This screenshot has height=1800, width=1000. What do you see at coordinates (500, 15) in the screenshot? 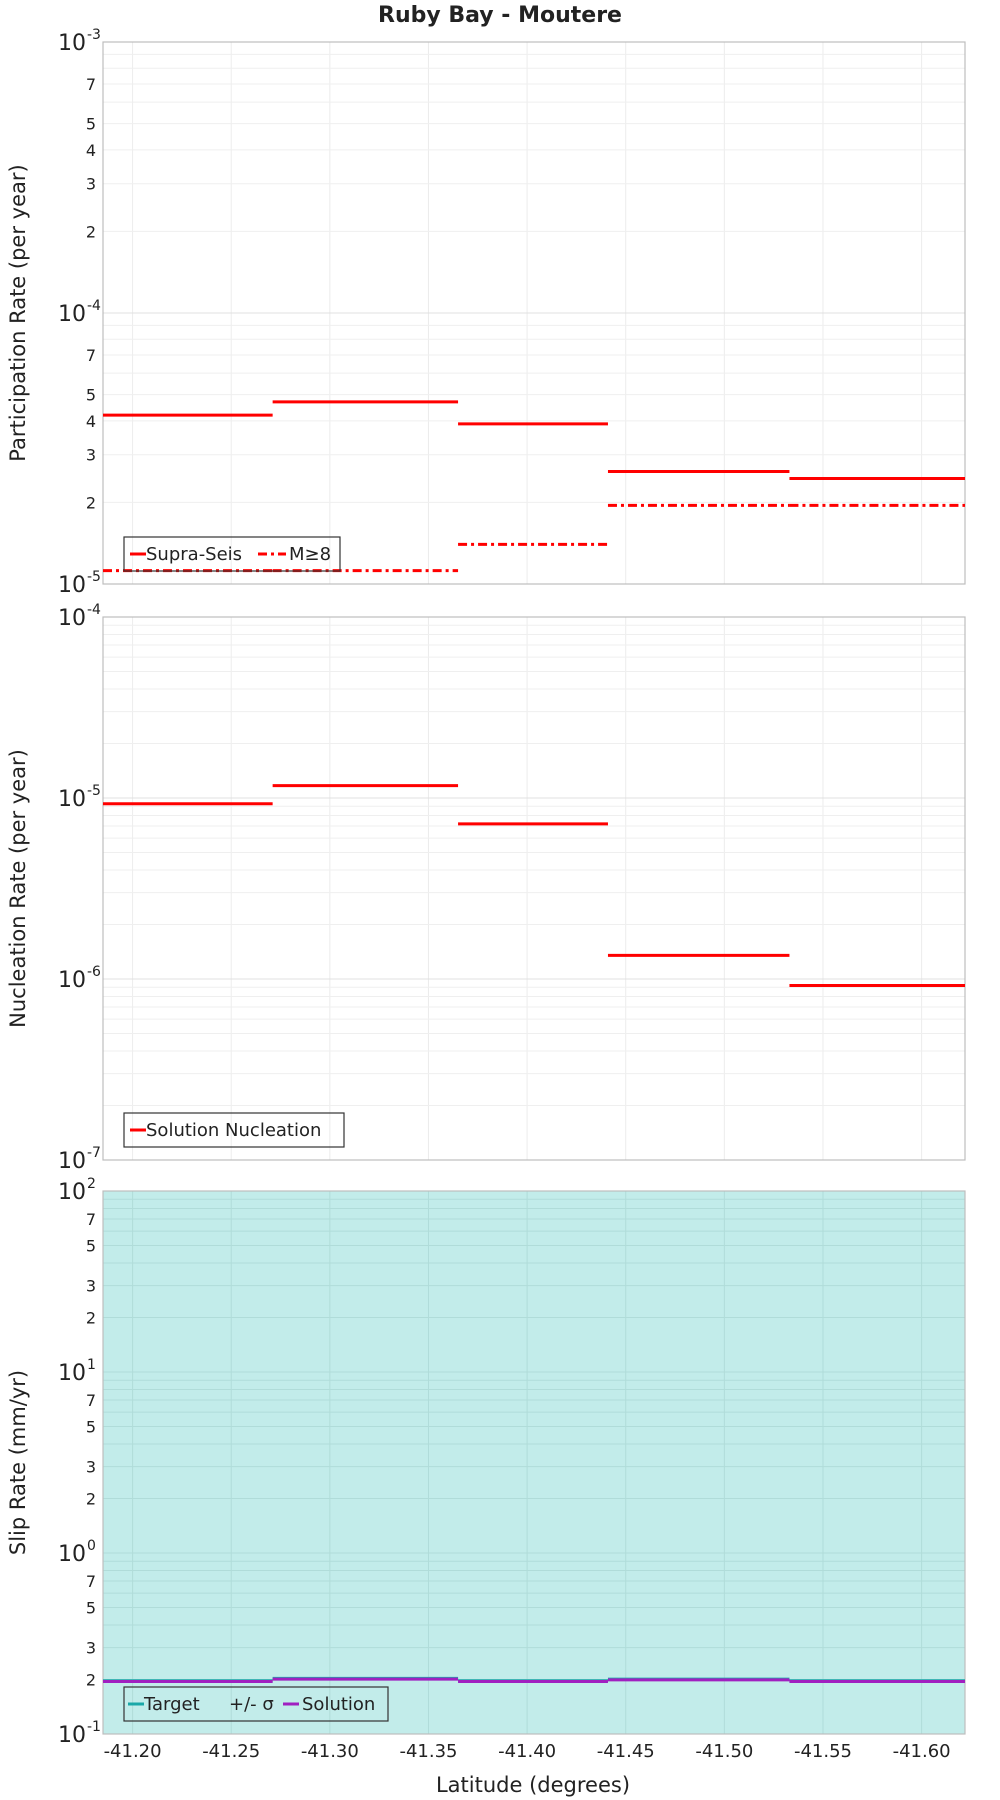
I see `chart-title: Ruby Bay - Moutere` at bounding box center [500, 15].